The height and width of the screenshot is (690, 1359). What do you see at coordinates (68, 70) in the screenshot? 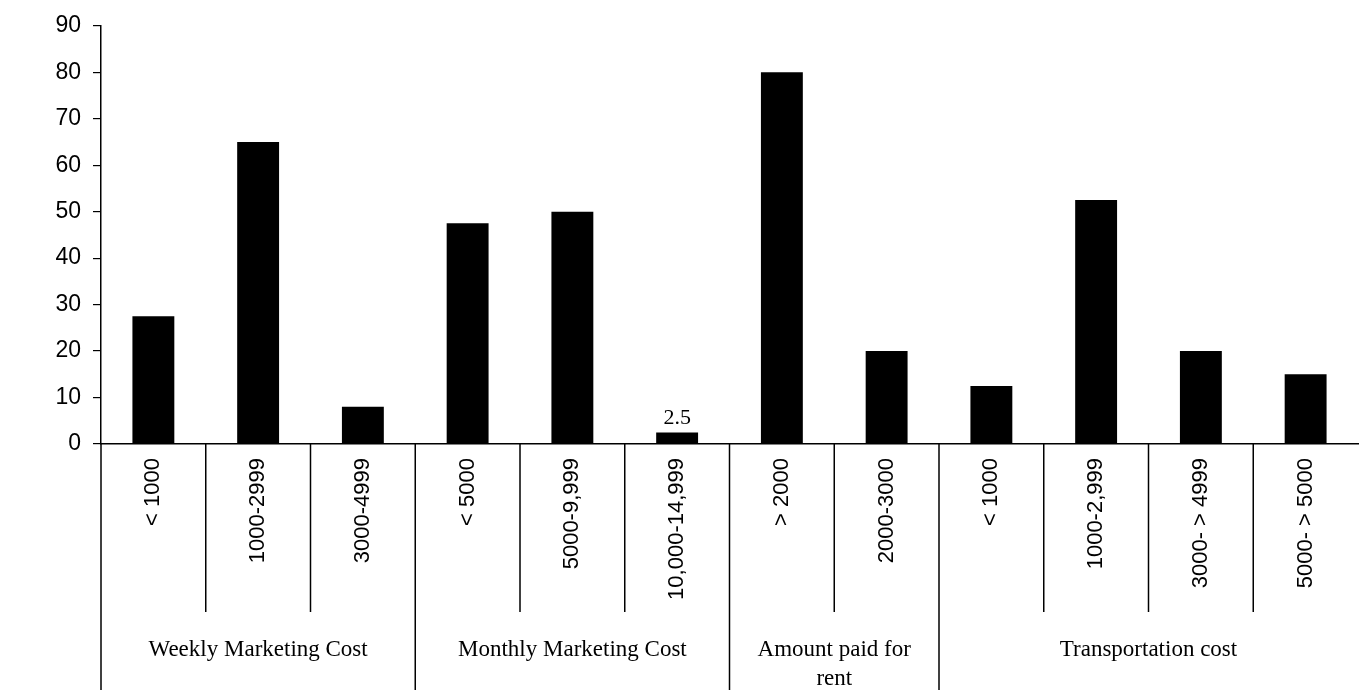
I see `y-tick-label: 80` at bounding box center [68, 70].